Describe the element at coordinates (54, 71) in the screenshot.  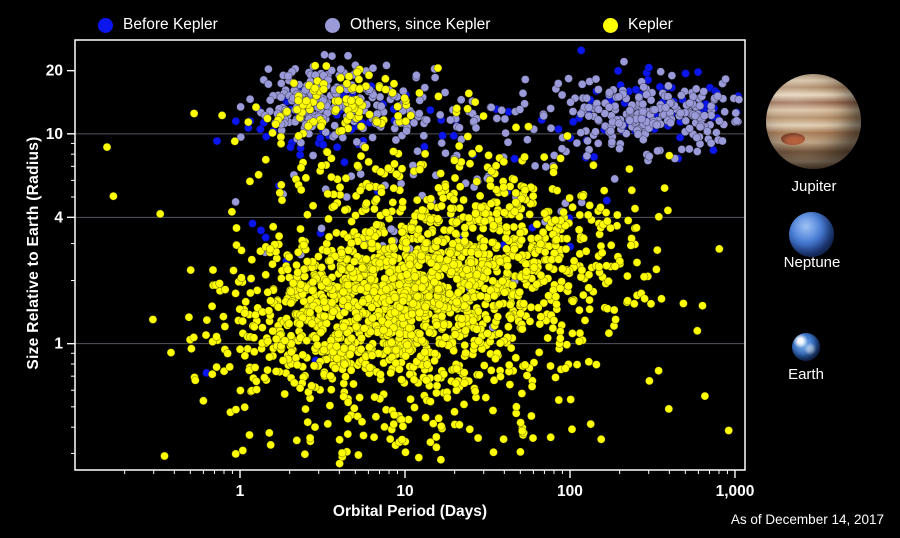
I see `svg-text: 20` at that location.